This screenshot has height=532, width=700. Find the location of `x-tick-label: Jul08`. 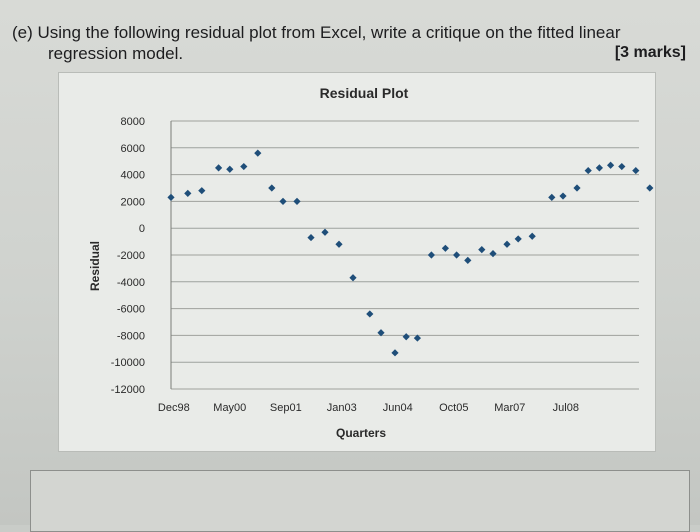

x-tick-label: Jul08 is located at coordinates (566, 408).